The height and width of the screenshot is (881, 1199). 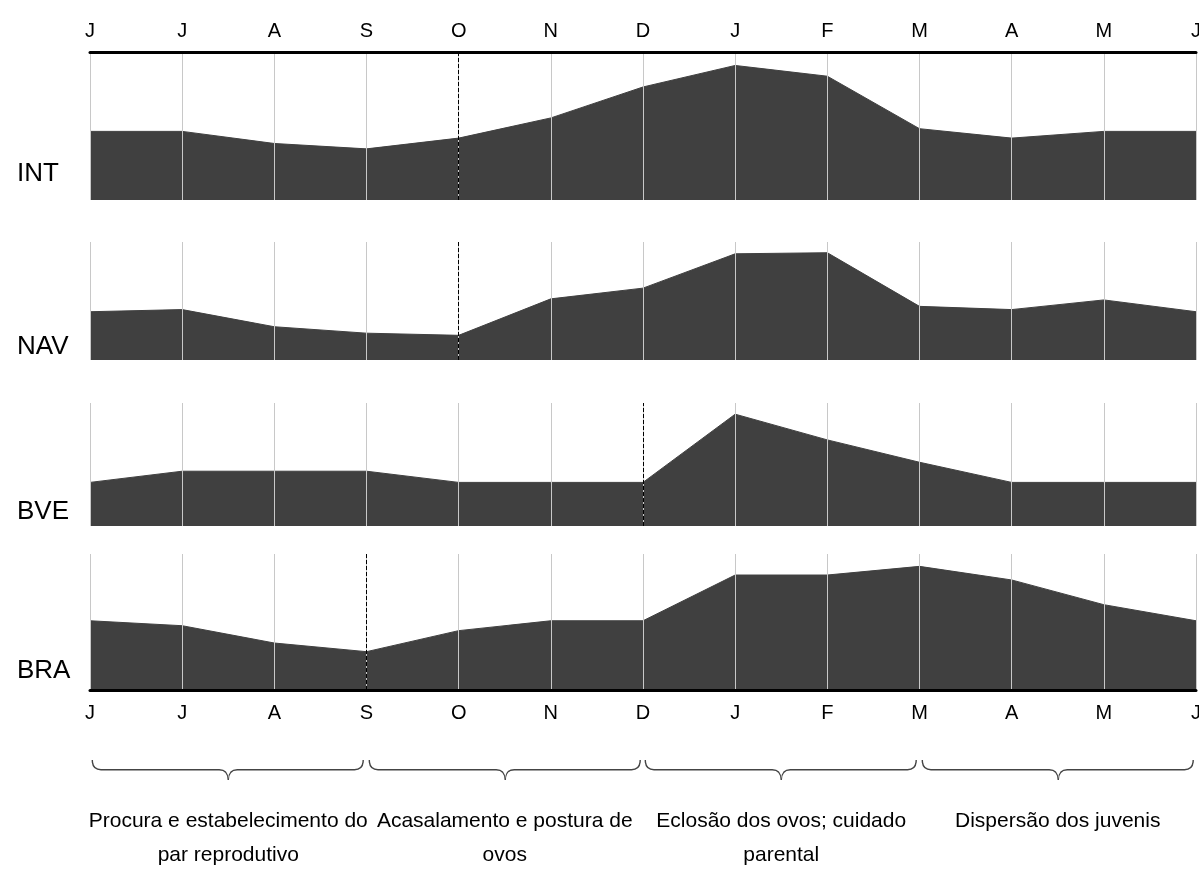 What do you see at coordinates (44, 669) in the screenshot?
I see `text: BRA` at bounding box center [44, 669].